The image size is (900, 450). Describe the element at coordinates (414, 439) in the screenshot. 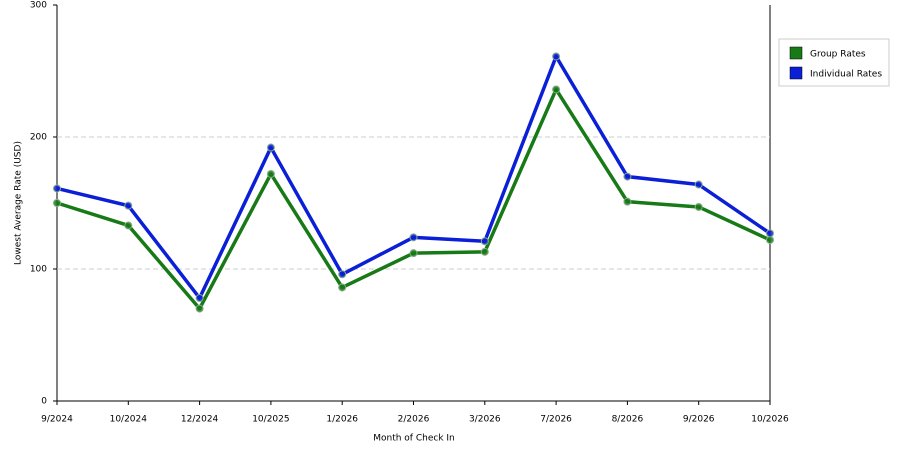

I see `x-axis-label: Month of Check In` at that location.